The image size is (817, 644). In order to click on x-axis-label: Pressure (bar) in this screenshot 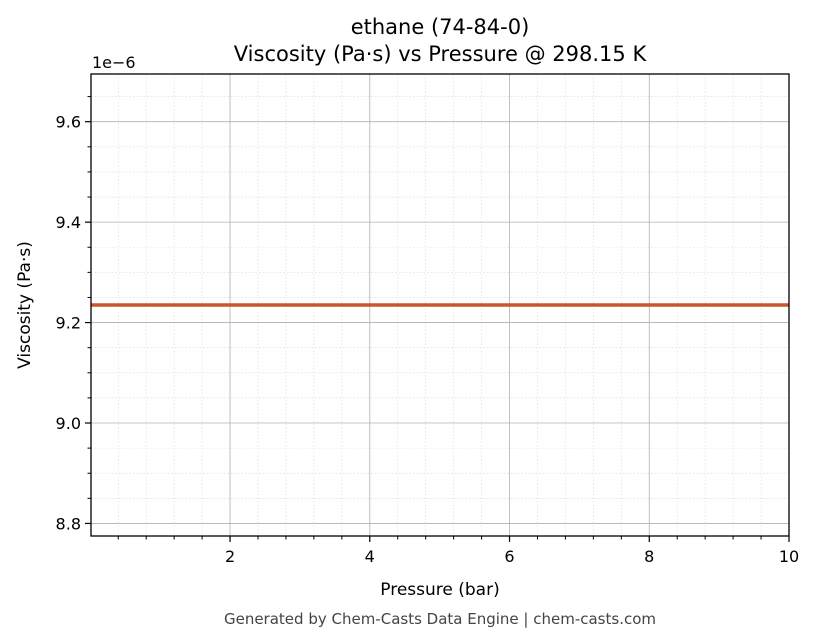, I will do `click(439, 590)`.